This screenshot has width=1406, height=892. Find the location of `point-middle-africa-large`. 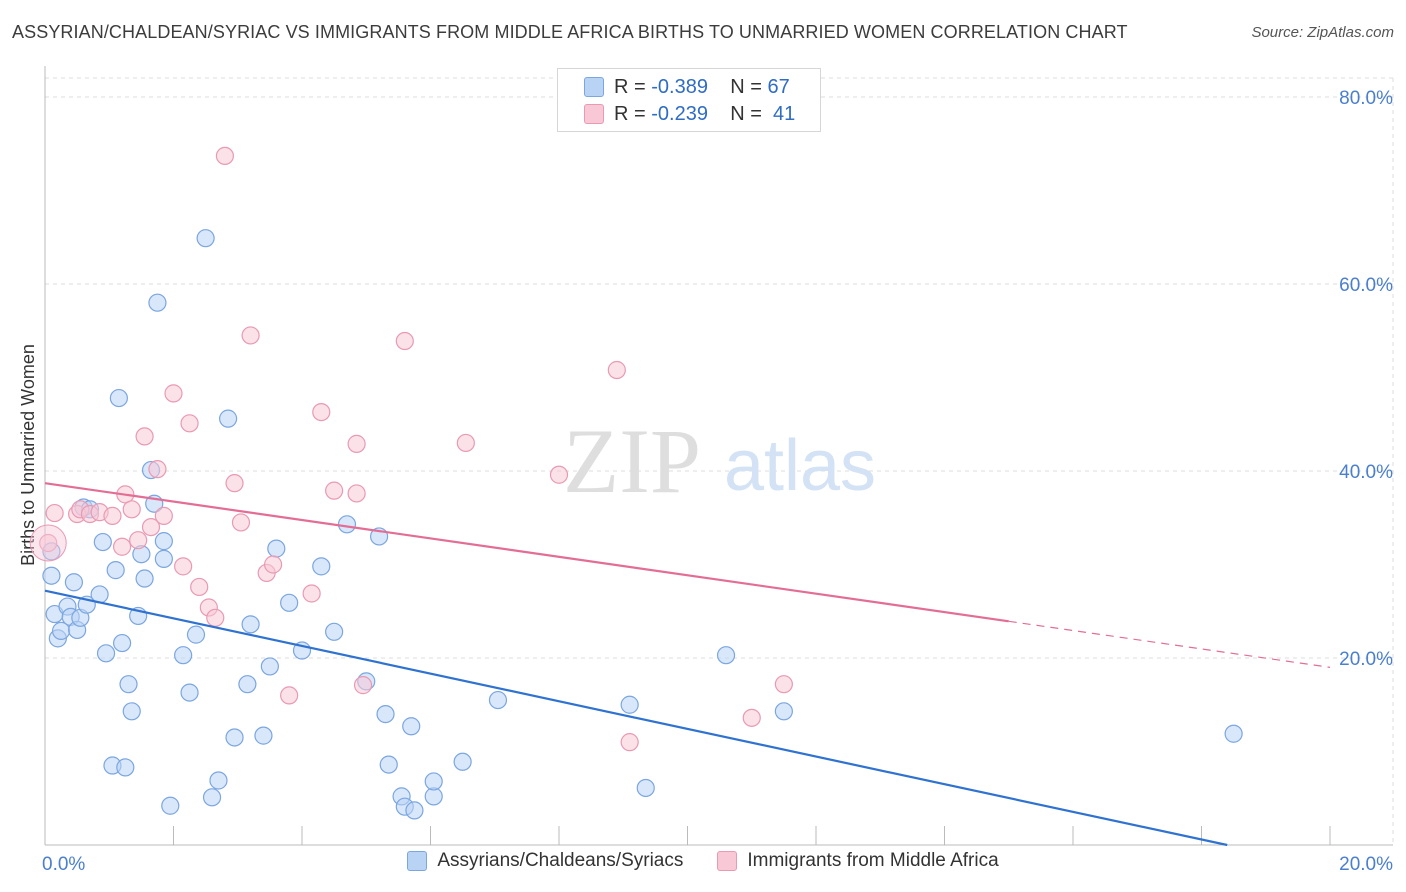

point-middle-africa-large is located at coordinates (48, 543).